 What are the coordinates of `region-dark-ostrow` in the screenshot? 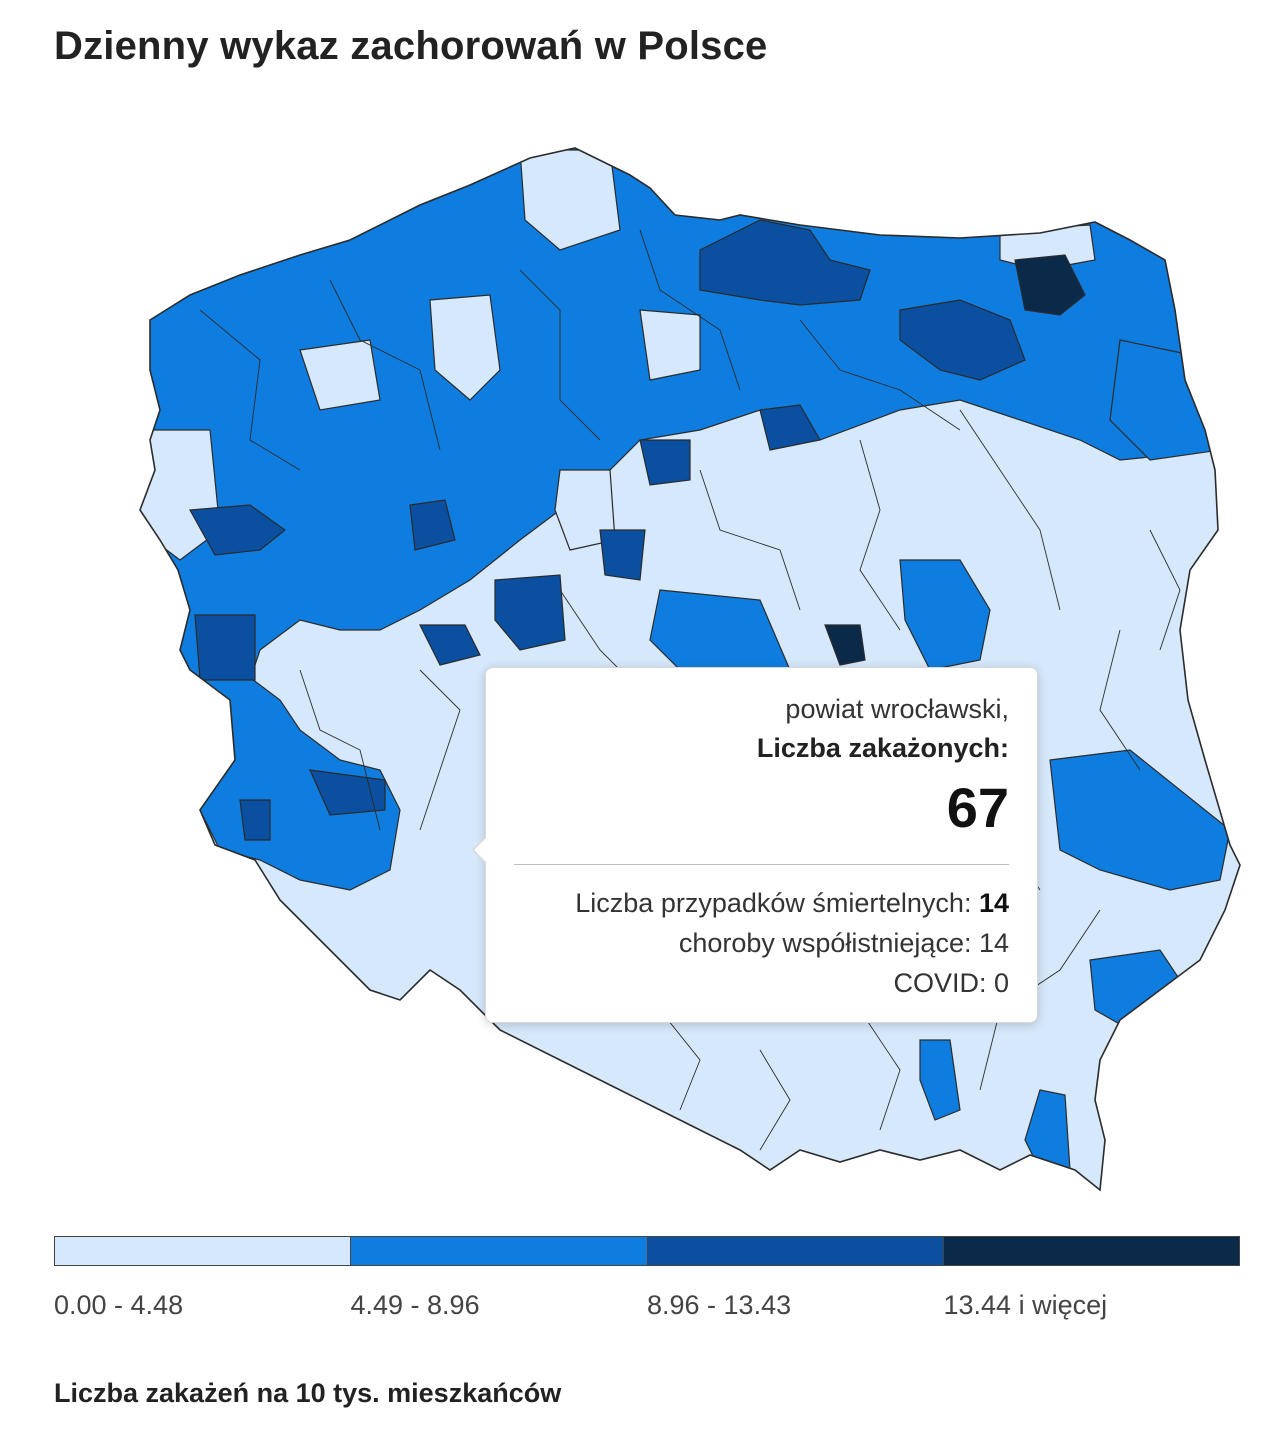 It's located at (450, 645).